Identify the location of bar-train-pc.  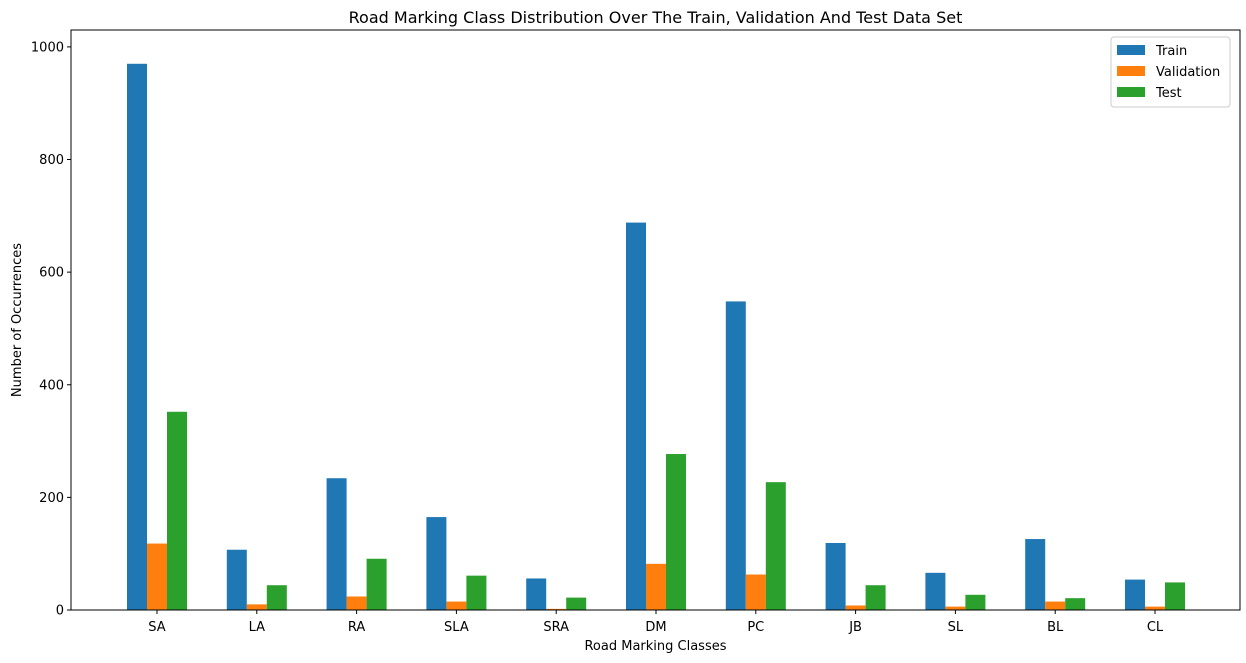
(735, 455).